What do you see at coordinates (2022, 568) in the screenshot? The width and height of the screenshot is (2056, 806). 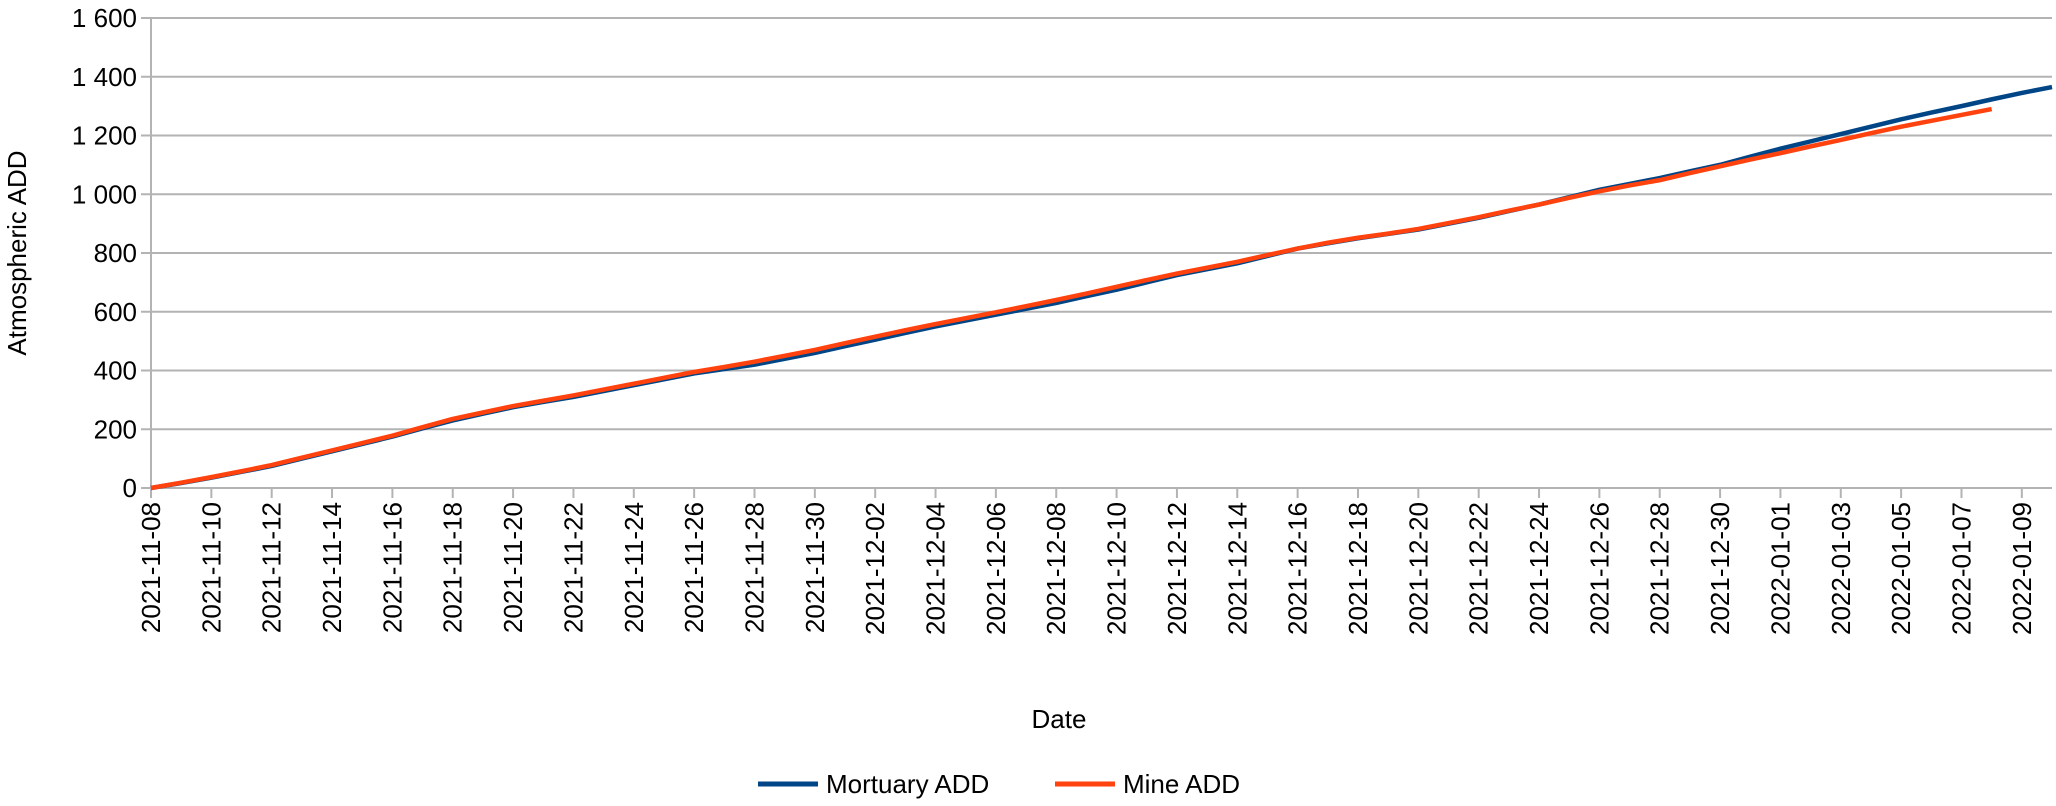 I see `x-tick-label: 2022-01-09` at bounding box center [2022, 568].